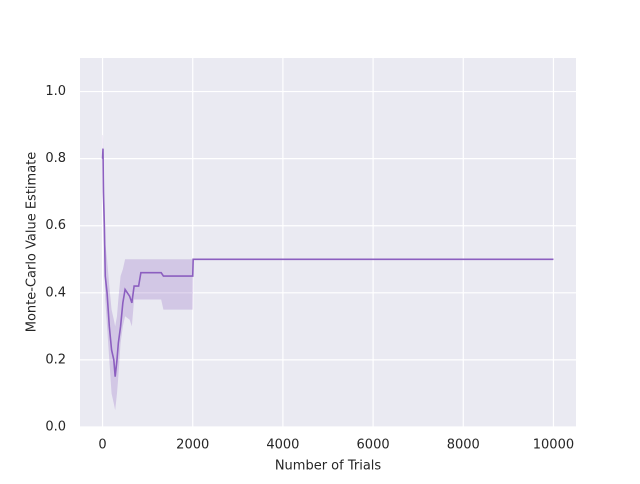 The image size is (640, 484). I want to click on y-tick-label: 0.8, so click(55, 158).